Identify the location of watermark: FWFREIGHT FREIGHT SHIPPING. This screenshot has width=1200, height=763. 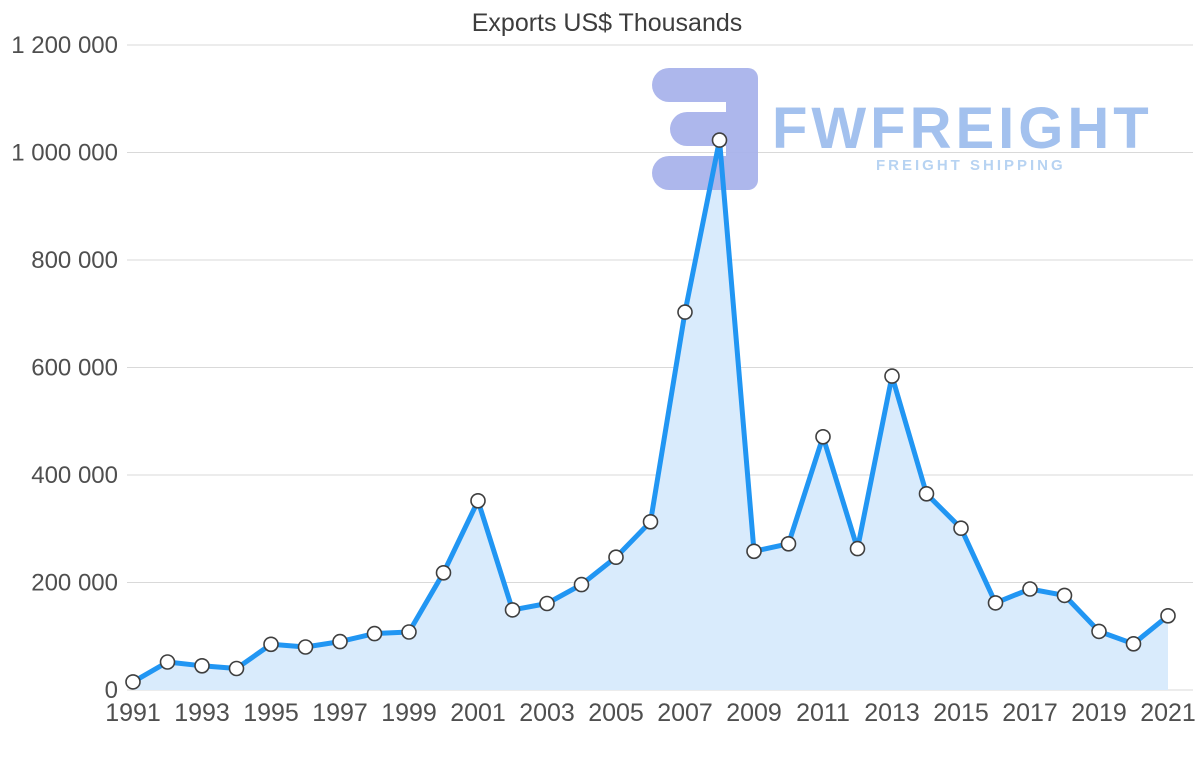
(902, 129).